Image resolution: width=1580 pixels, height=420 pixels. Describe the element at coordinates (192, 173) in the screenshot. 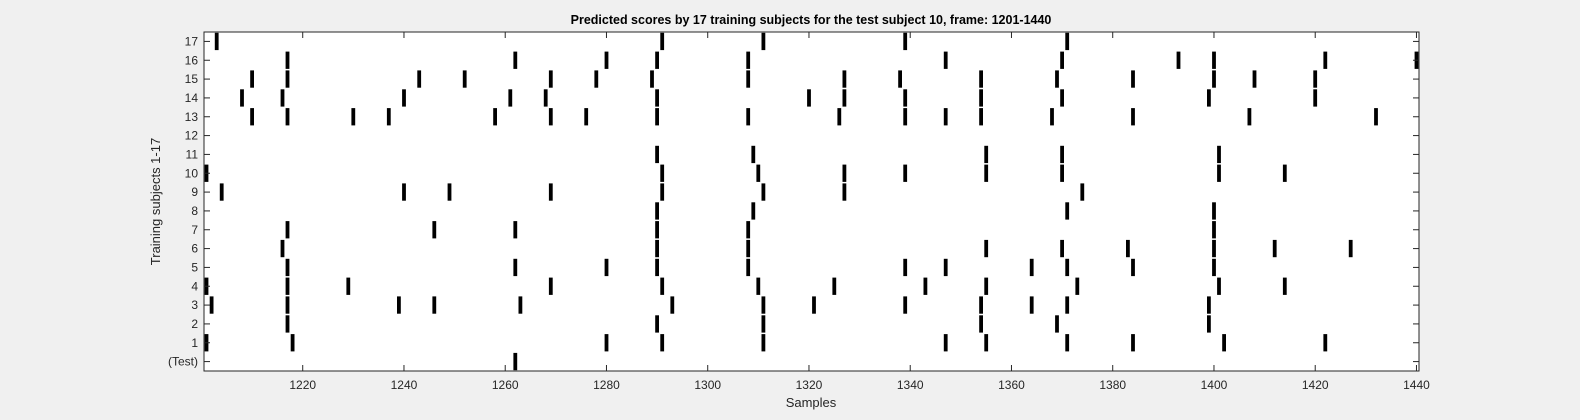

I see `y-tick-label: 10` at that location.